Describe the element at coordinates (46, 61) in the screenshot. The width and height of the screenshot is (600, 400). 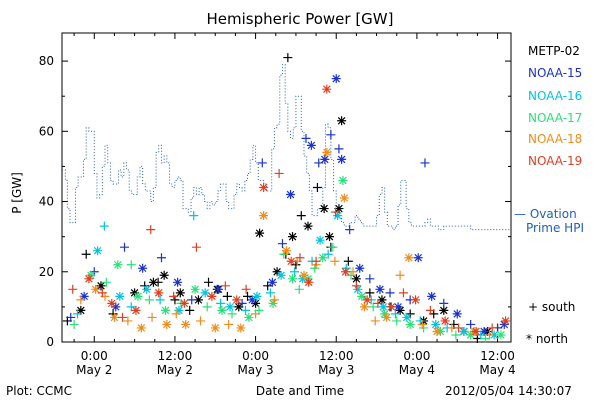
I see `y-tick-label: 80` at that location.